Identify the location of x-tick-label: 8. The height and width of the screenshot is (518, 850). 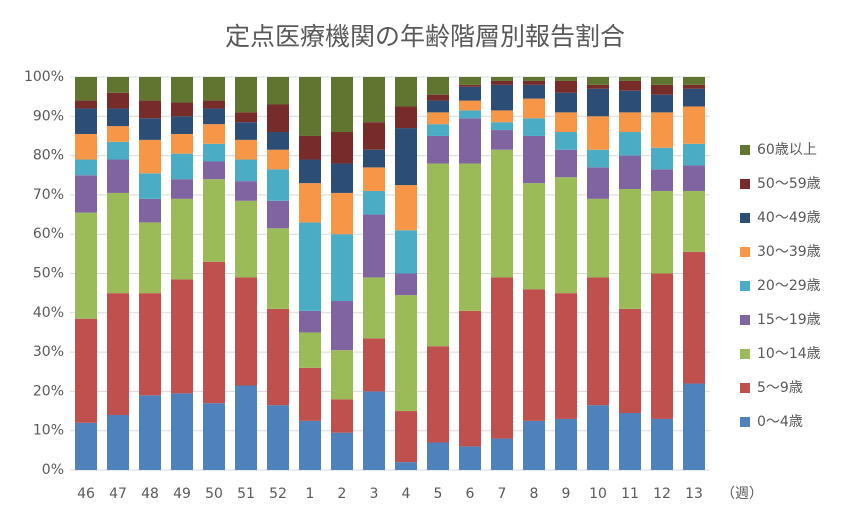
(534, 494).